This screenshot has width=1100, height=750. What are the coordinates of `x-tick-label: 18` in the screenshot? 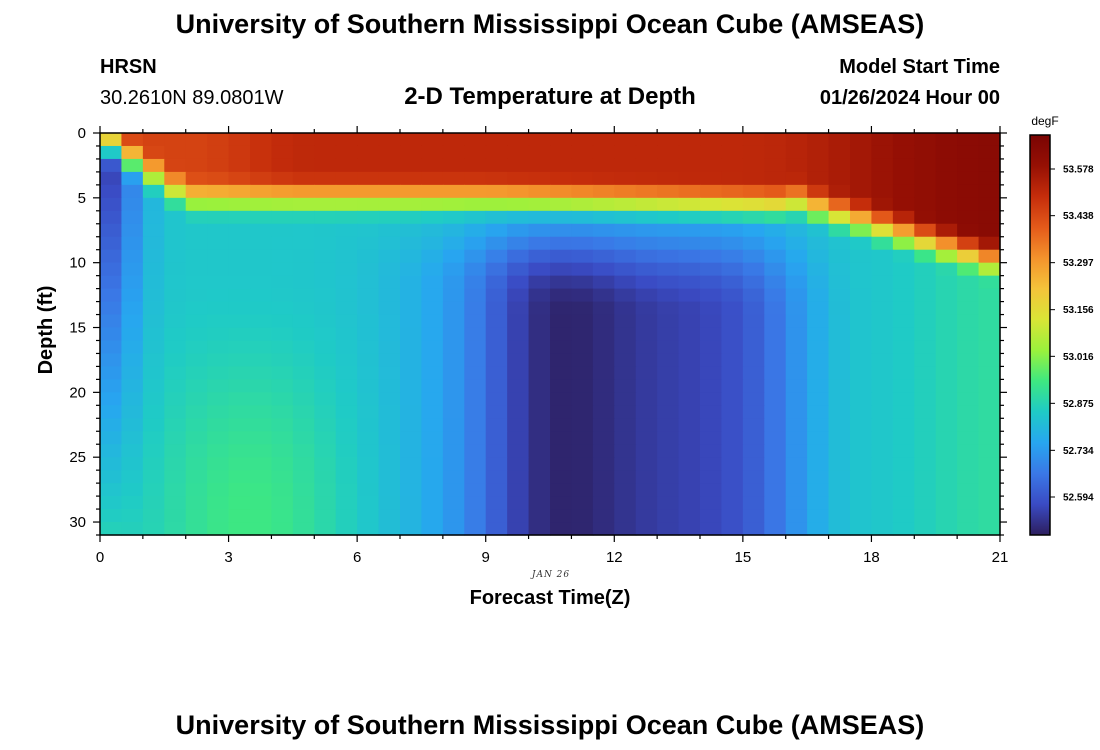 It's located at (871, 557).